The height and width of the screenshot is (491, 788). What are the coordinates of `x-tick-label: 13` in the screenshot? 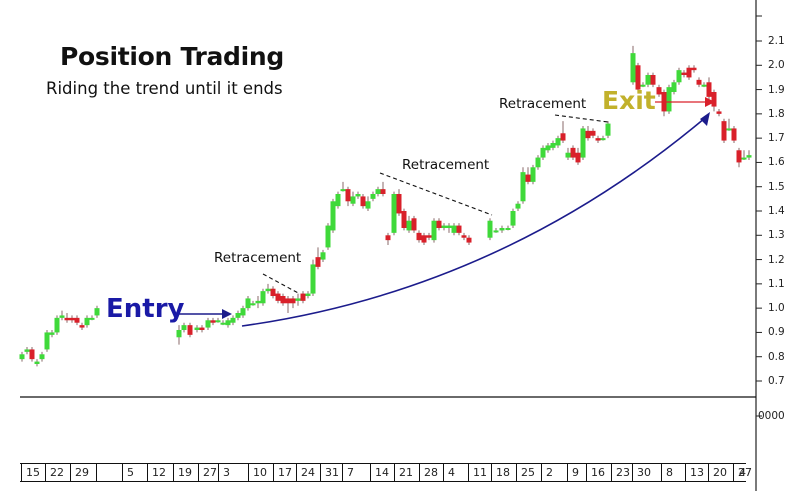 It's located at (696, 472).